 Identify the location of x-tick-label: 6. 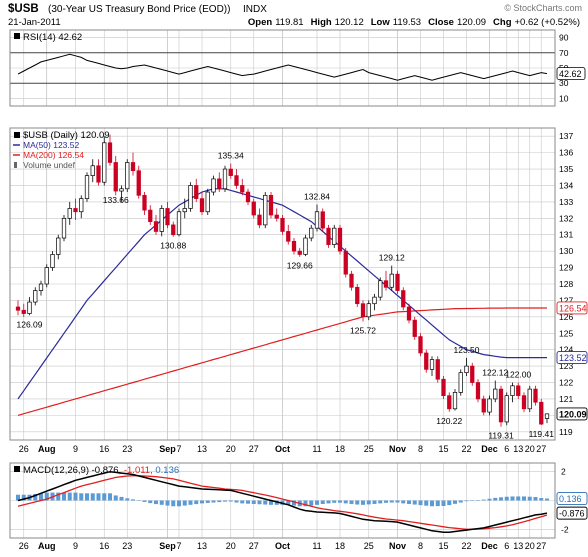
(506, 449).